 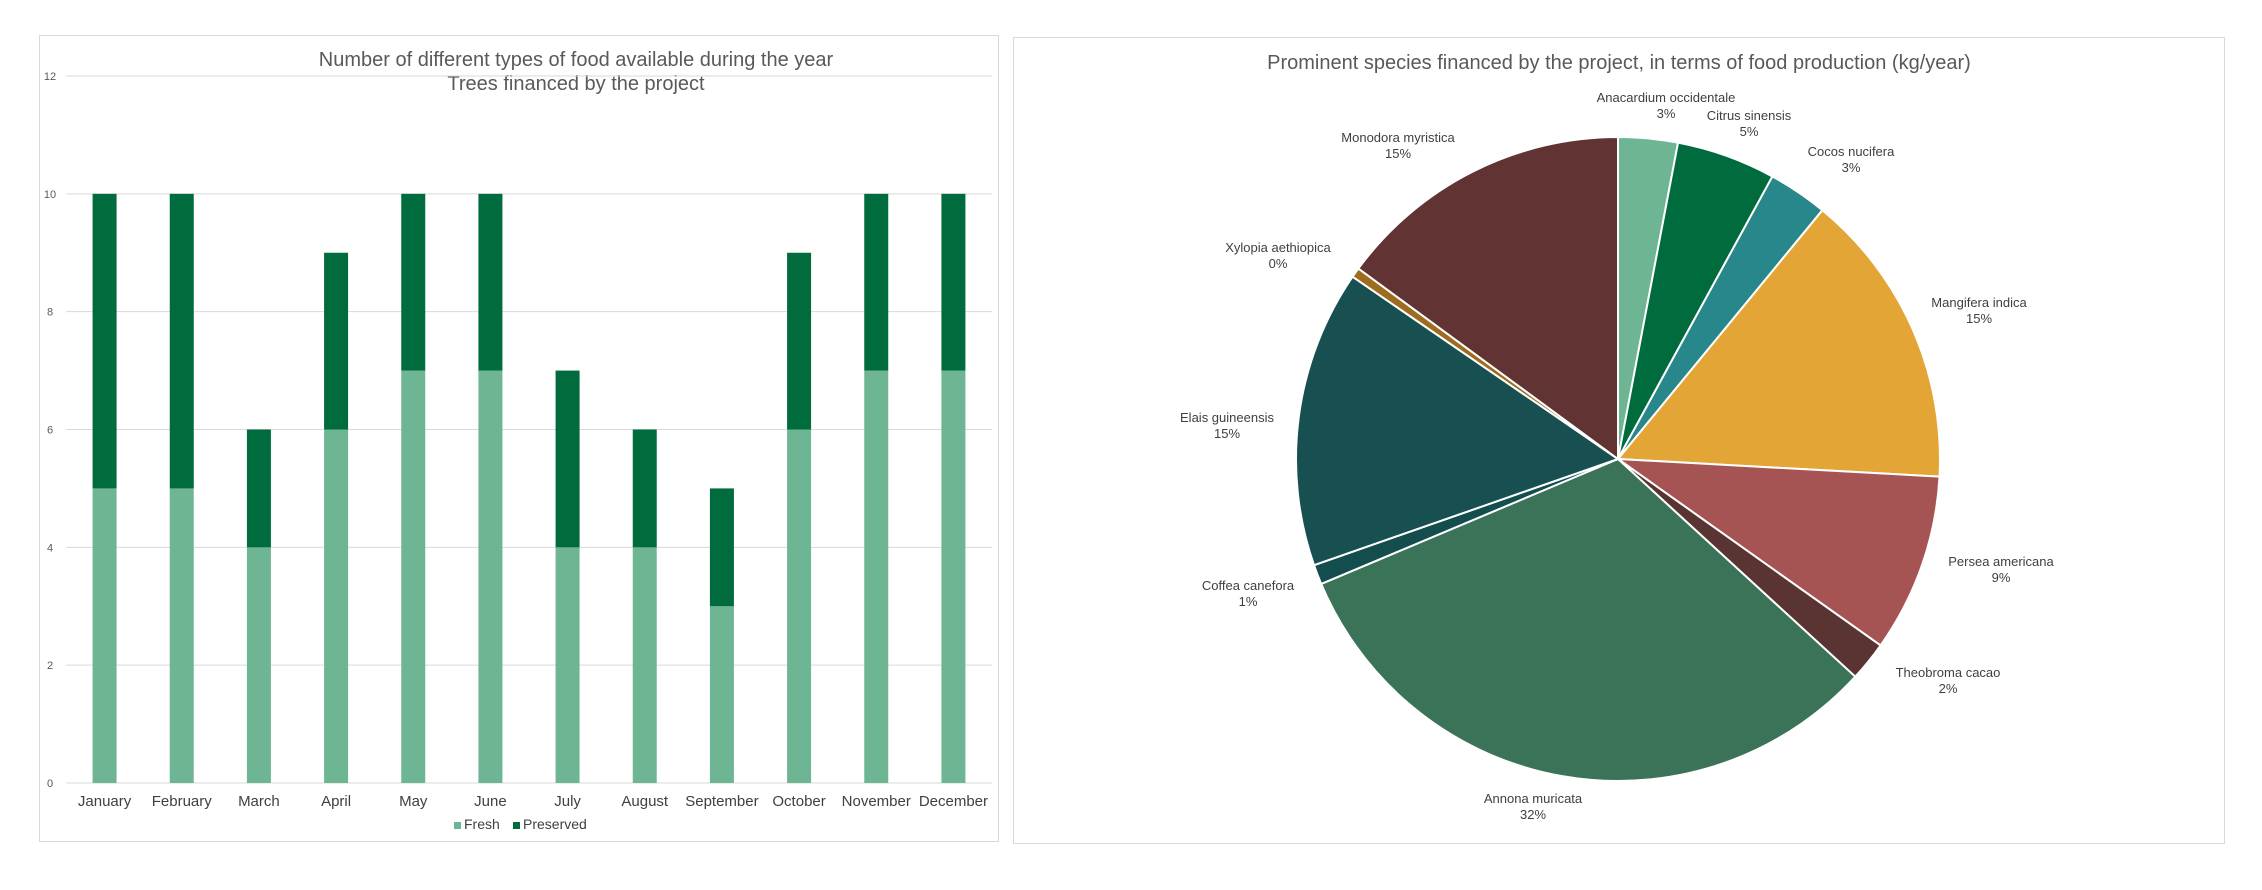 What do you see at coordinates (1666, 113) in the screenshot?
I see `pie-pct-anacardium-occidentale: 3%` at bounding box center [1666, 113].